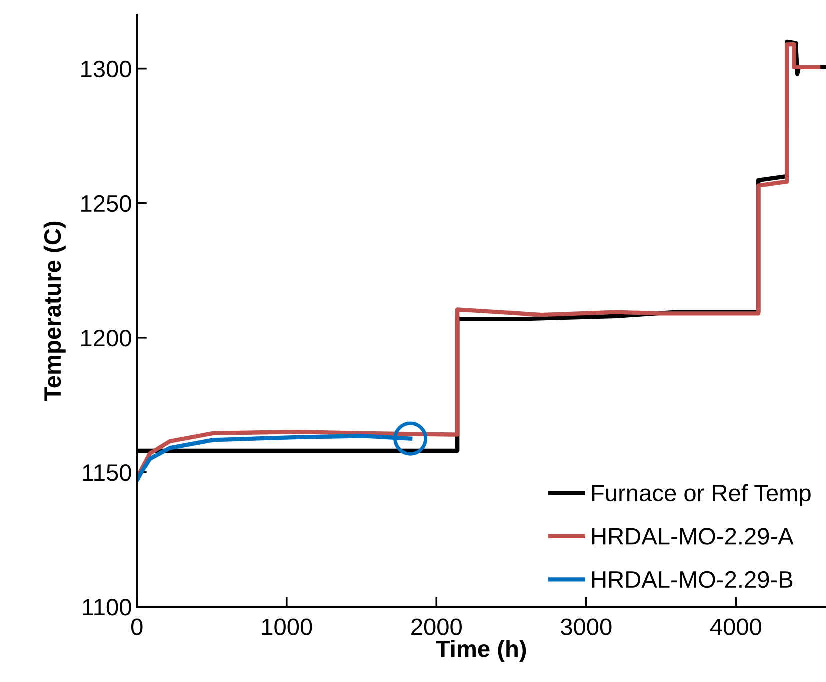 The height and width of the screenshot is (682, 826). What do you see at coordinates (107, 473) in the screenshot?
I see `y-tick-label: 1150` at bounding box center [107, 473].